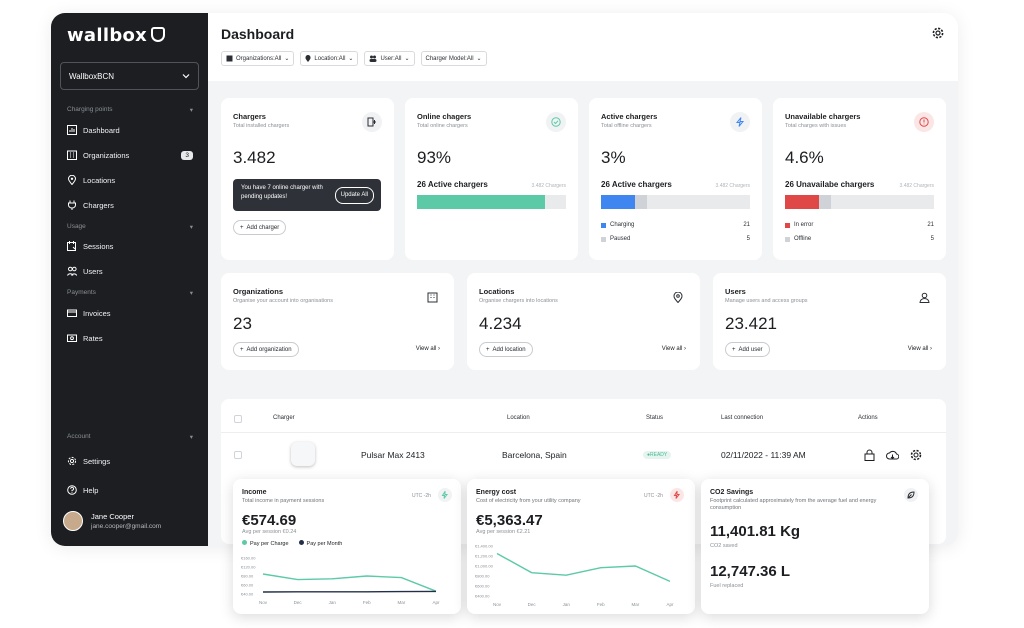 Image resolution: width=1024 pixels, height=628 pixels. I want to click on charger-icon, so click(372, 122).